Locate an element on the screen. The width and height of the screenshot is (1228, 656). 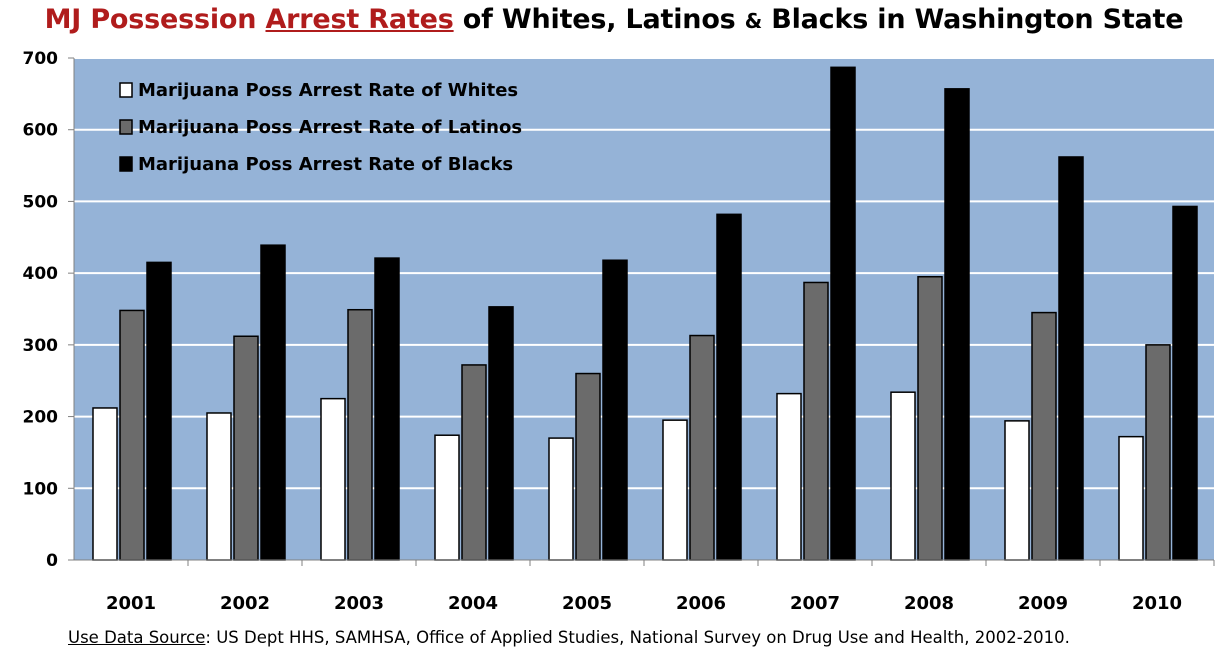
title-end: Blacks in Washington State is located at coordinates (973, 19).